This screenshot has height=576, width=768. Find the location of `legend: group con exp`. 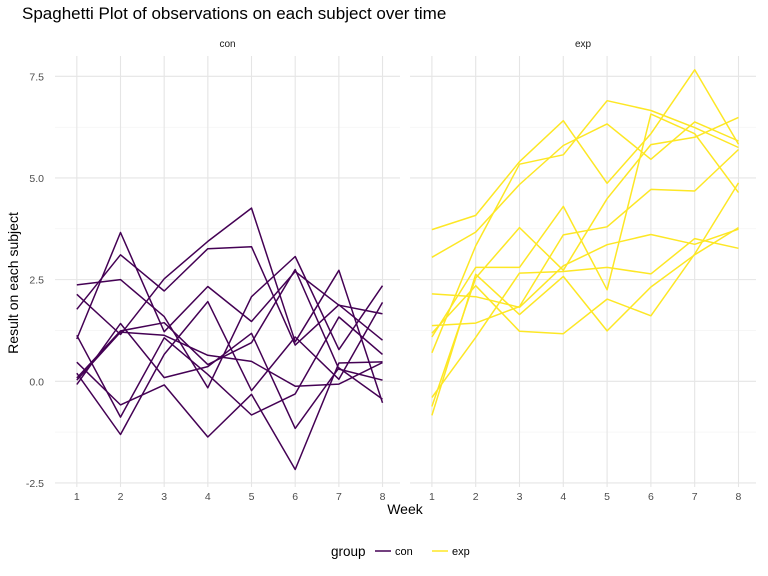

legend: group con exp is located at coordinates (400, 551).